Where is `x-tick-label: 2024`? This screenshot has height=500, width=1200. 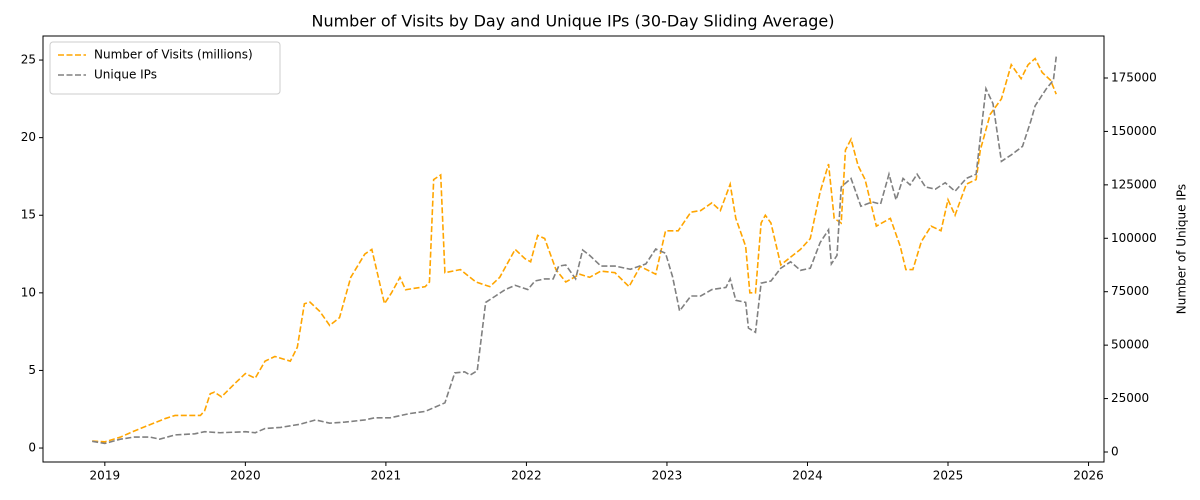
x-tick-label: 2024 is located at coordinates (807, 476).